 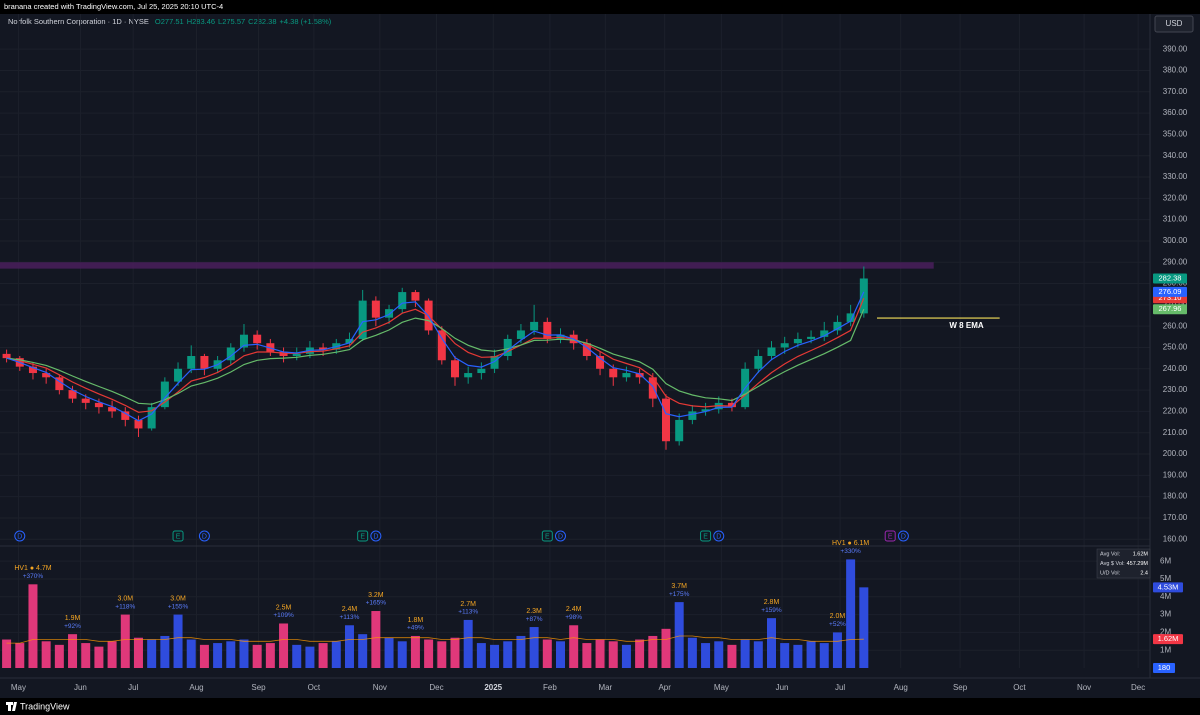 What do you see at coordinates (1144, 573) in the screenshot?
I see `stats-value: 2.4` at bounding box center [1144, 573].